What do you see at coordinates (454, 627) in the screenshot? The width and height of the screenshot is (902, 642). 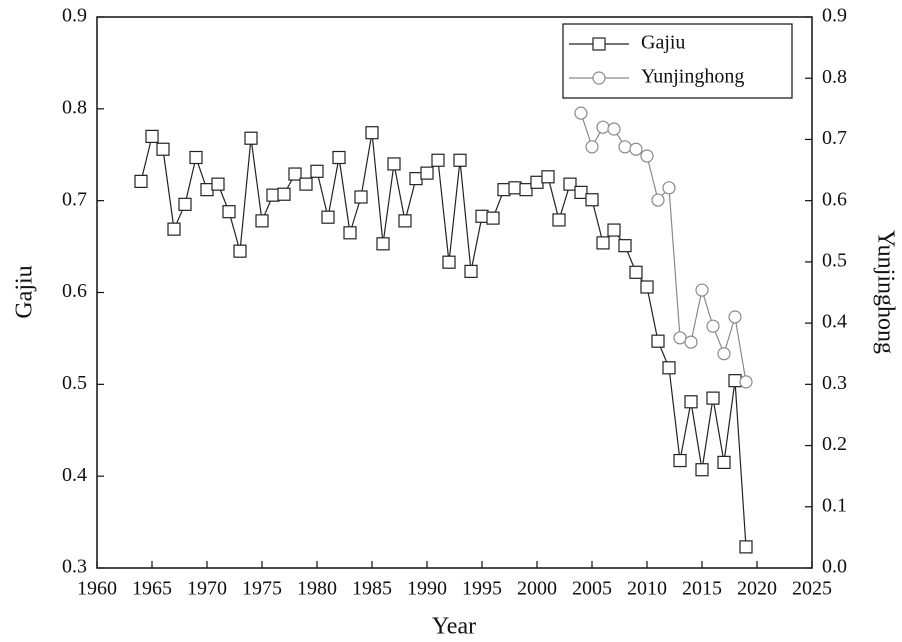 I see `x-axis-title: Year` at bounding box center [454, 627].